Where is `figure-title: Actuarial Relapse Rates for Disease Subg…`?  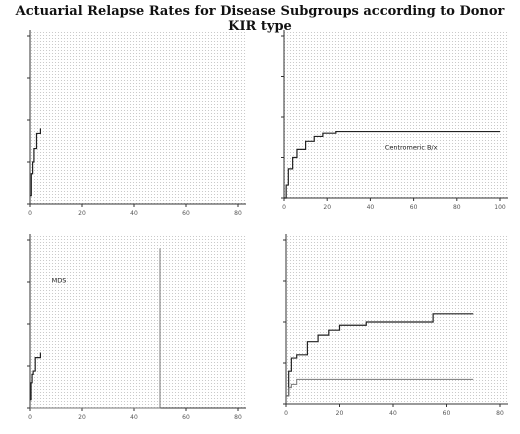
figure-title: Actuarial Relapse Rates for Disease Subg… is located at coordinates (260, 19).